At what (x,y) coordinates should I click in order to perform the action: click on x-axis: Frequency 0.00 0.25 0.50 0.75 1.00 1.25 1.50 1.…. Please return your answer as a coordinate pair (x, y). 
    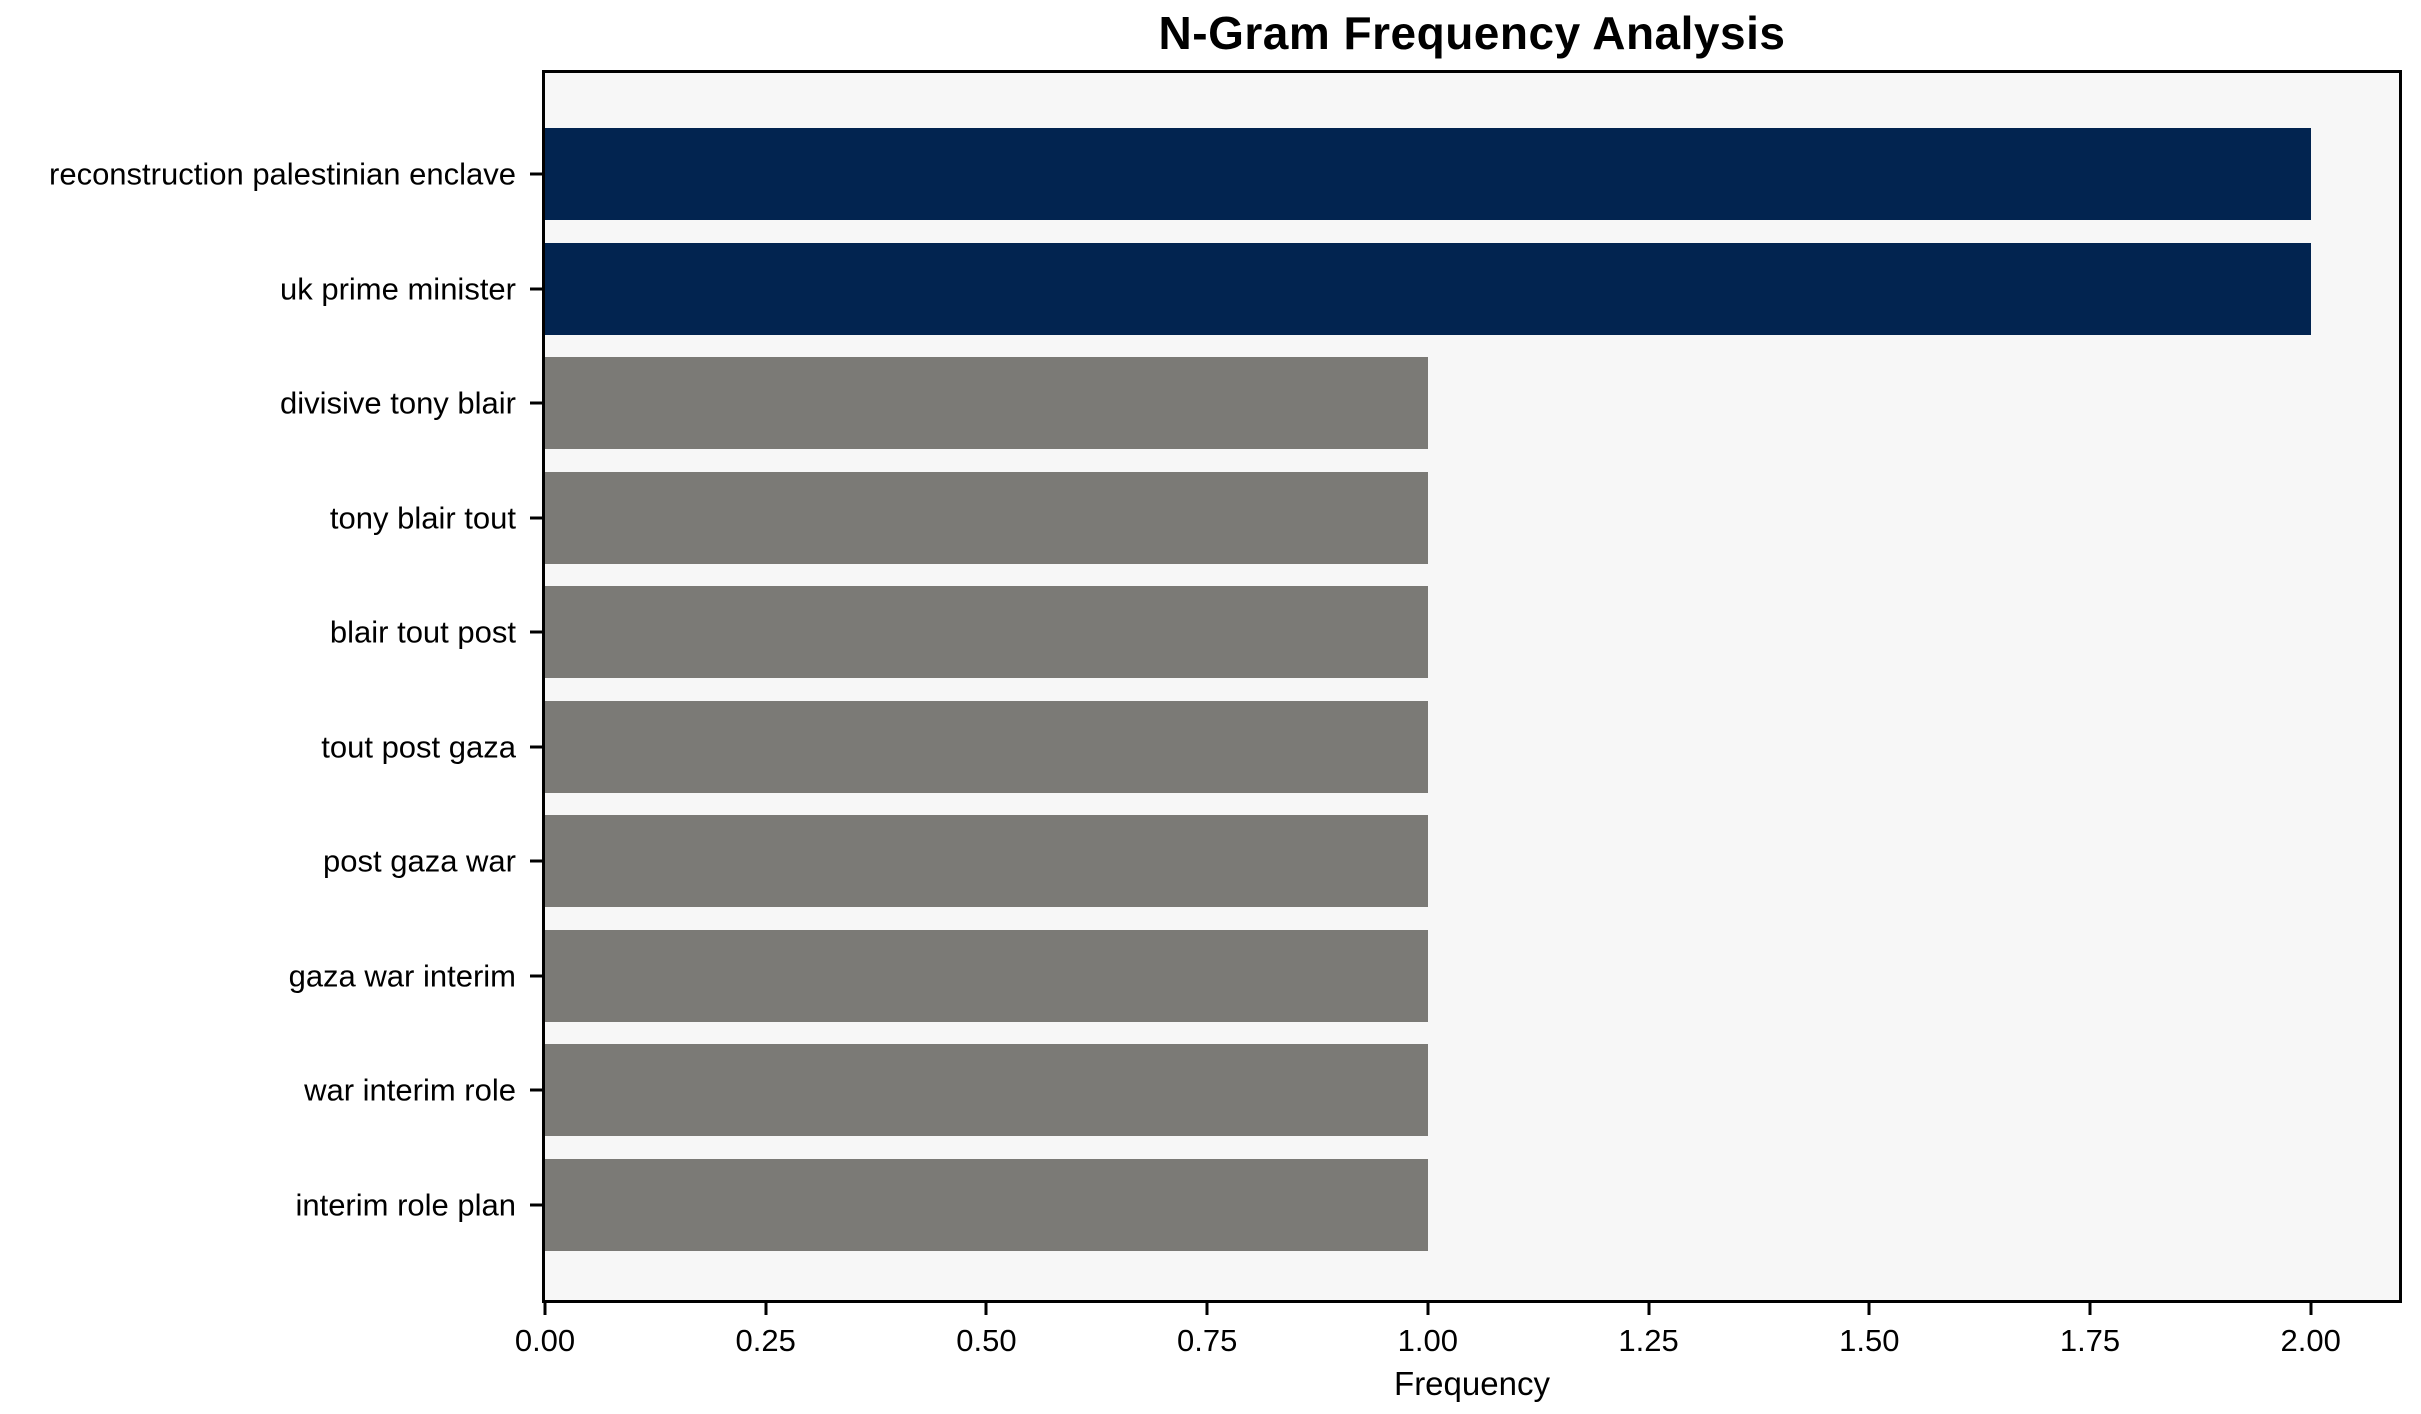
    Looking at the image, I should click on (1457, 1358).